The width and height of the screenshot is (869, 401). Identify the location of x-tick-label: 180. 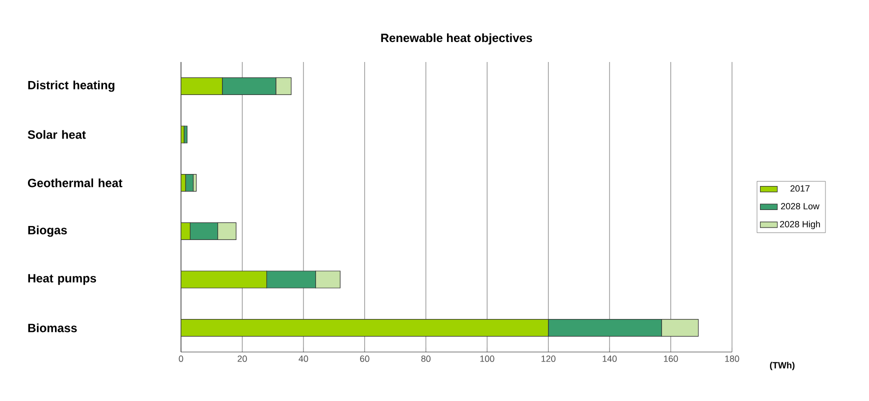
(732, 359).